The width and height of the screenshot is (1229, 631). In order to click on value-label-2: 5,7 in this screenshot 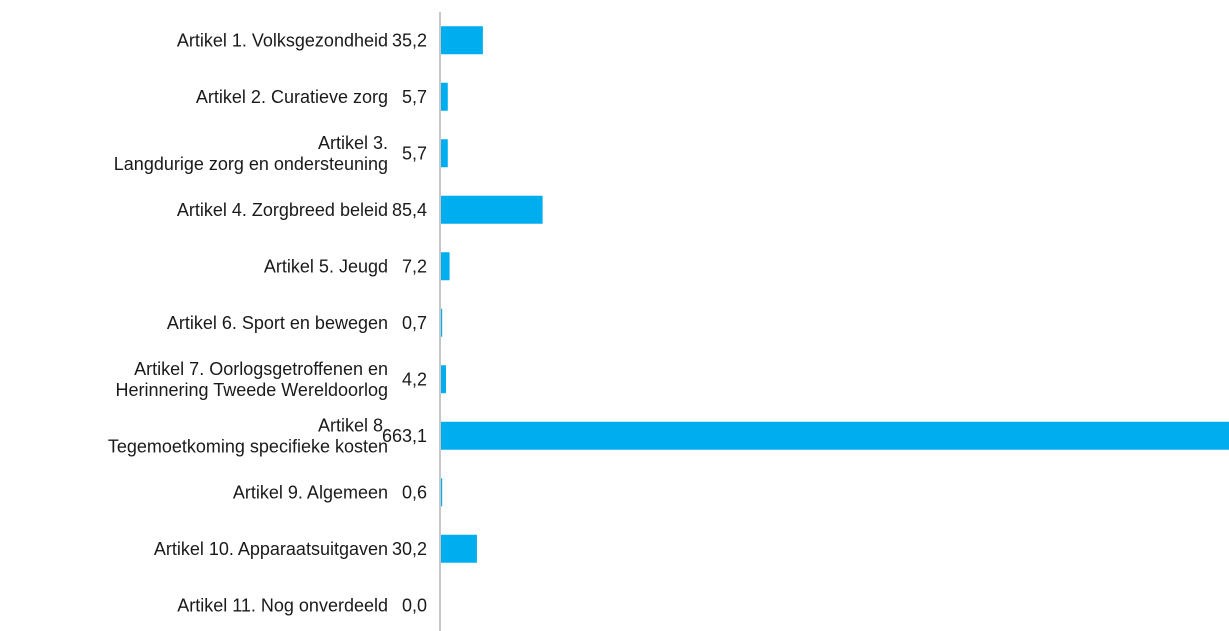, I will do `click(414, 97)`.